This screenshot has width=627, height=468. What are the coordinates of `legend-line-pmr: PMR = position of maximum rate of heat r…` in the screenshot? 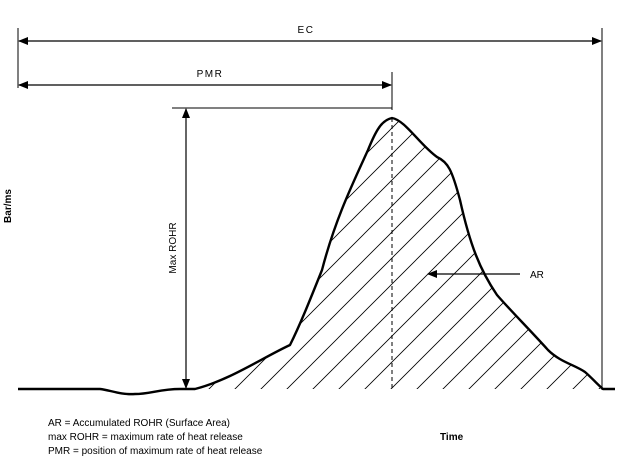 It's located at (155, 451).